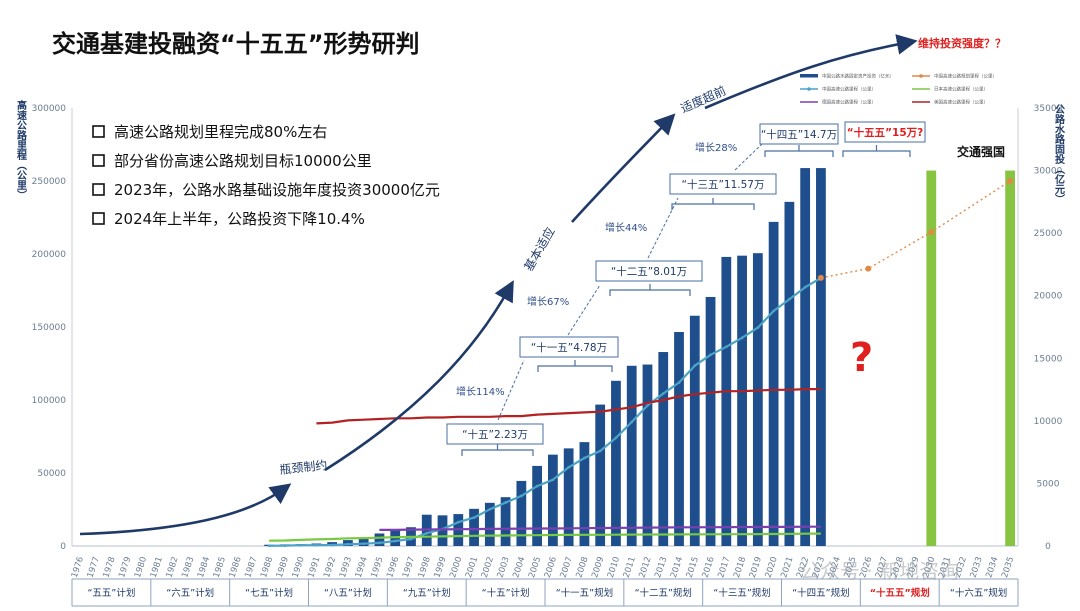  What do you see at coordinates (545, 537) in the screenshot?
I see `series-line-日本高速公路里程（公里）` at bounding box center [545, 537].